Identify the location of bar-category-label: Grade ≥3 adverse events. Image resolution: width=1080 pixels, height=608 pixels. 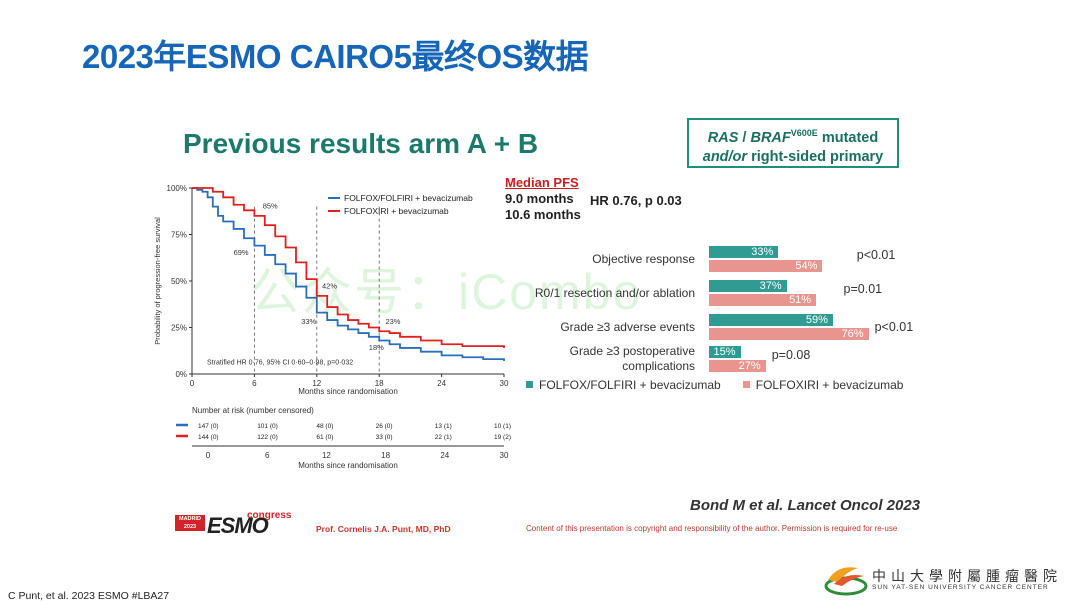
(627, 327).